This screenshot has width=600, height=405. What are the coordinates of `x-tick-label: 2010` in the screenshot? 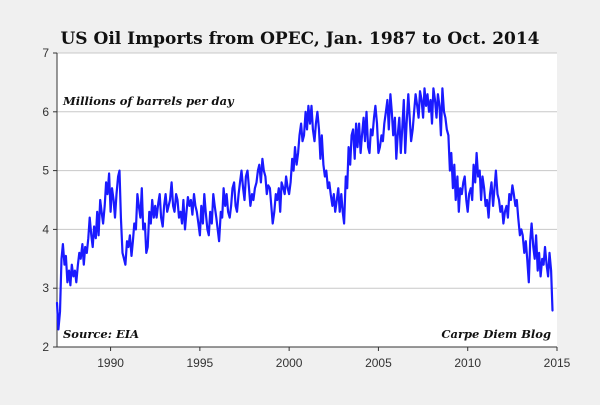 It's located at (467, 363).